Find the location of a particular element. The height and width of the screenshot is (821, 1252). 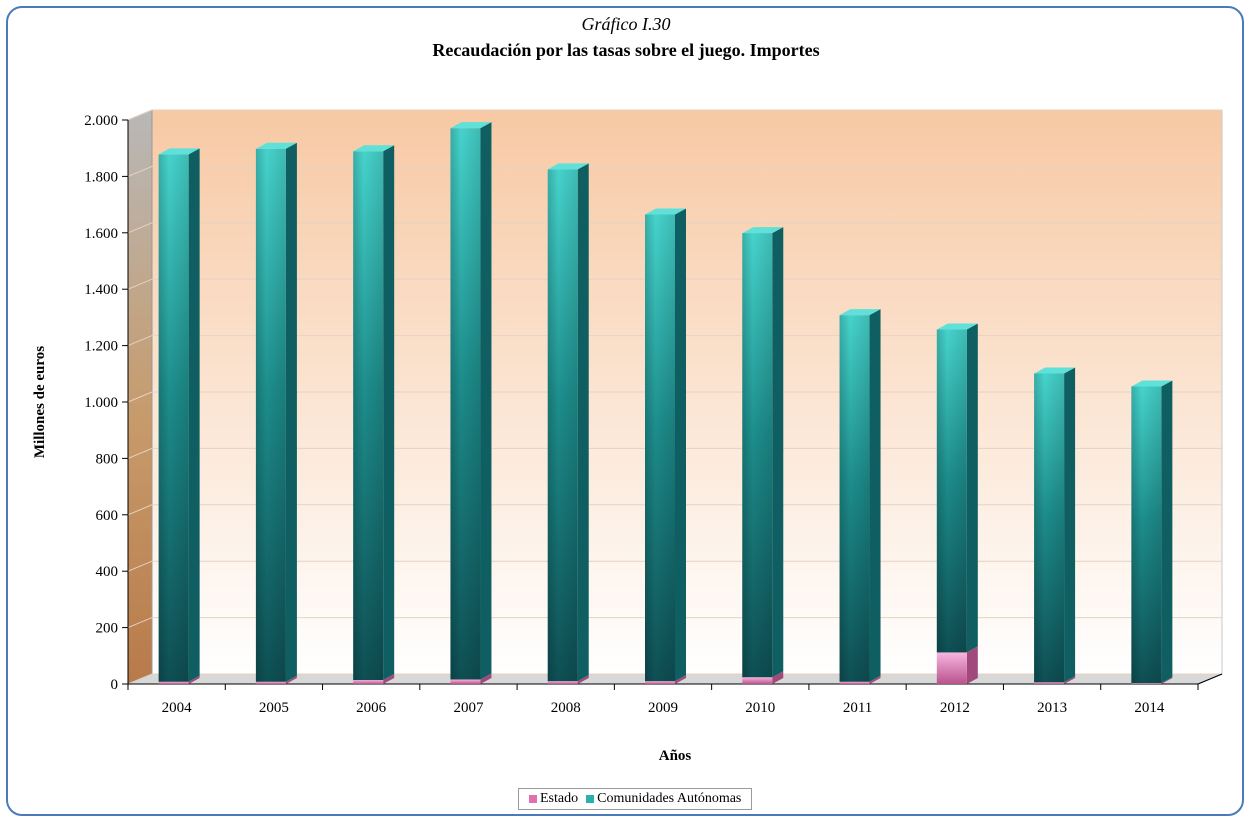

x-tick-label: 2010 is located at coordinates (760, 708).